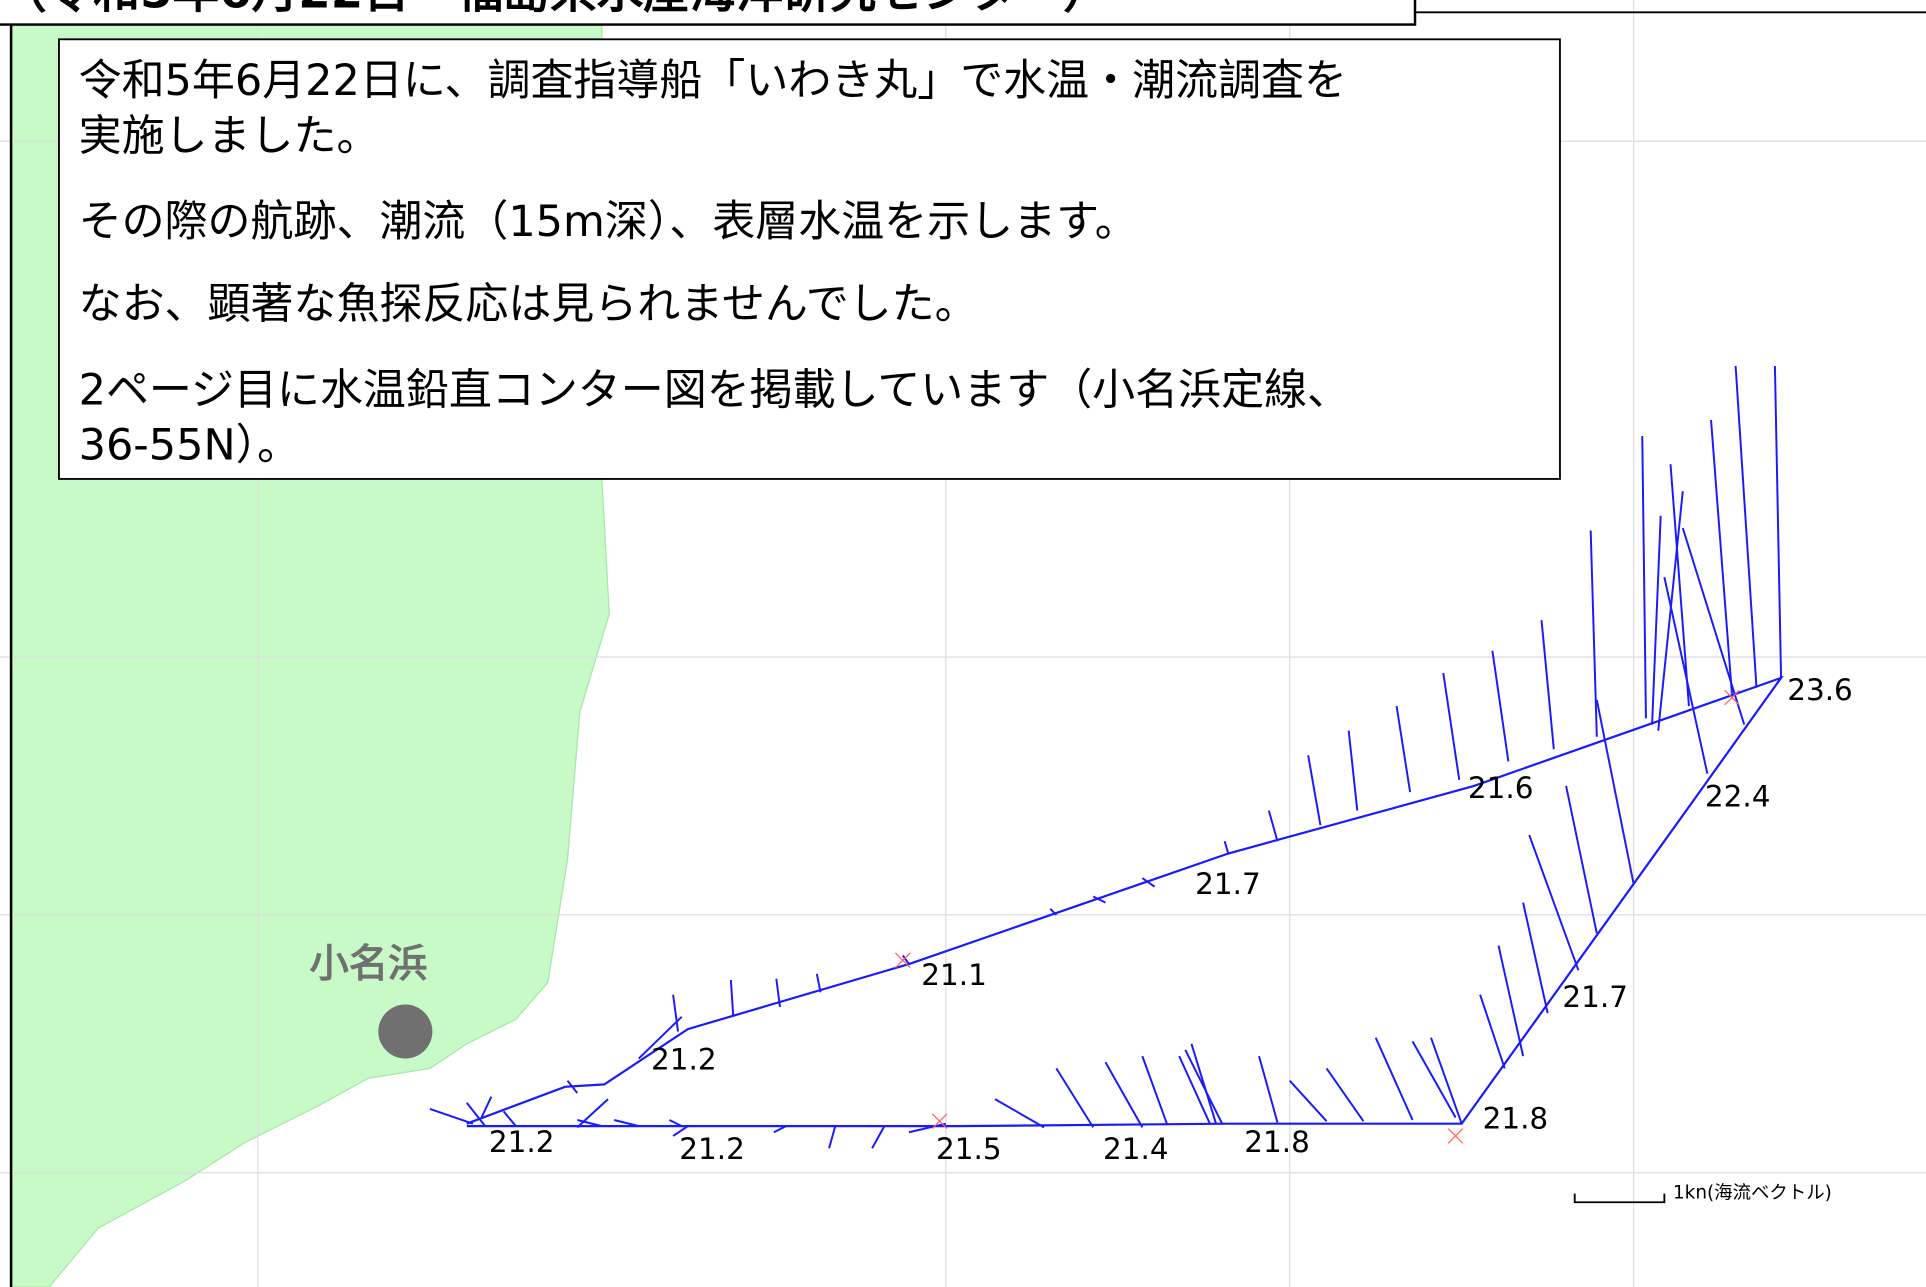 This screenshot has height=1287, width=1926. What do you see at coordinates (1738, 797) in the screenshot?
I see `temperature-label: 22.4` at bounding box center [1738, 797].